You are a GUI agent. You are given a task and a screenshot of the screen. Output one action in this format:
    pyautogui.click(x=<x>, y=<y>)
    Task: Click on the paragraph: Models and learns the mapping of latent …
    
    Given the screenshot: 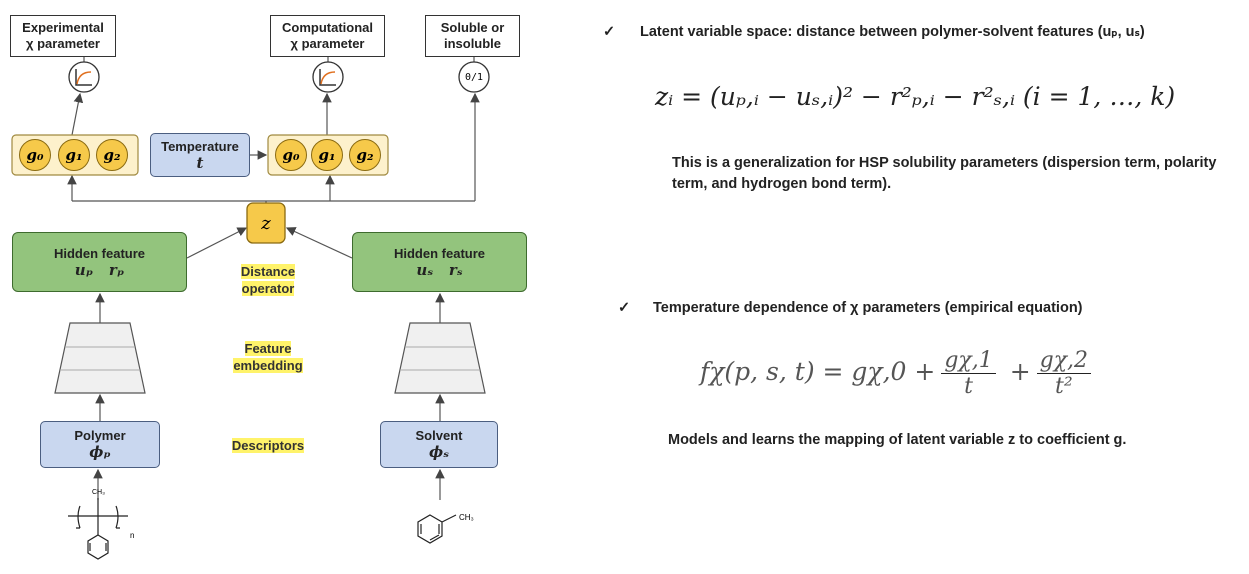 What is the action you would take?
    pyautogui.click(x=897, y=440)
    